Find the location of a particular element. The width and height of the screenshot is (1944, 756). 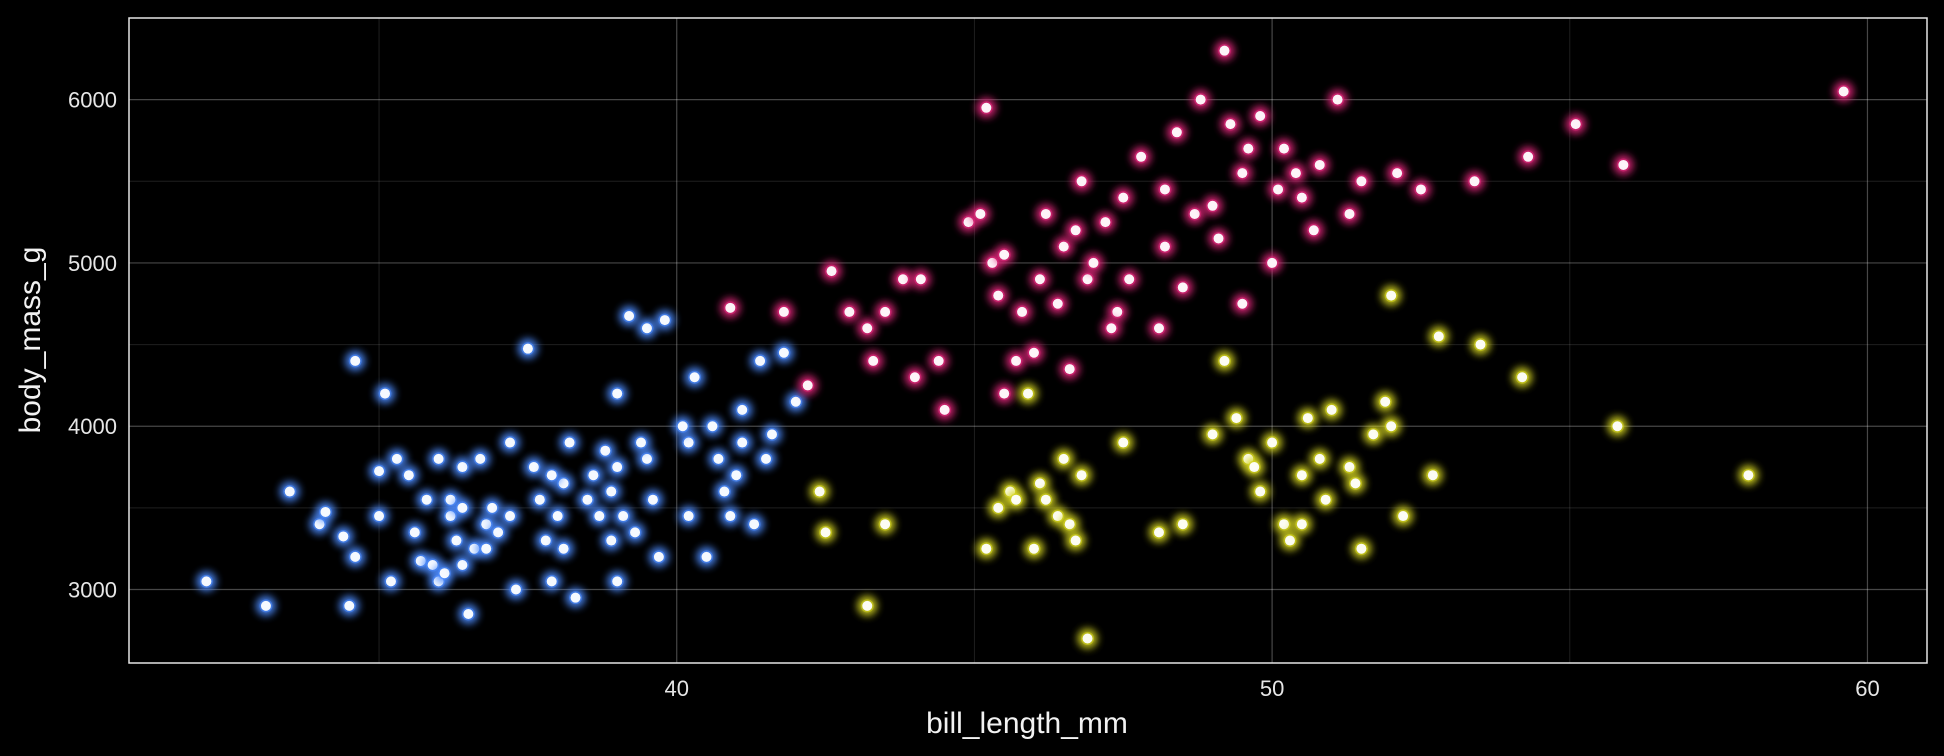

x-axis-title: bill_length_mm is located at coordinates (1027, 723).